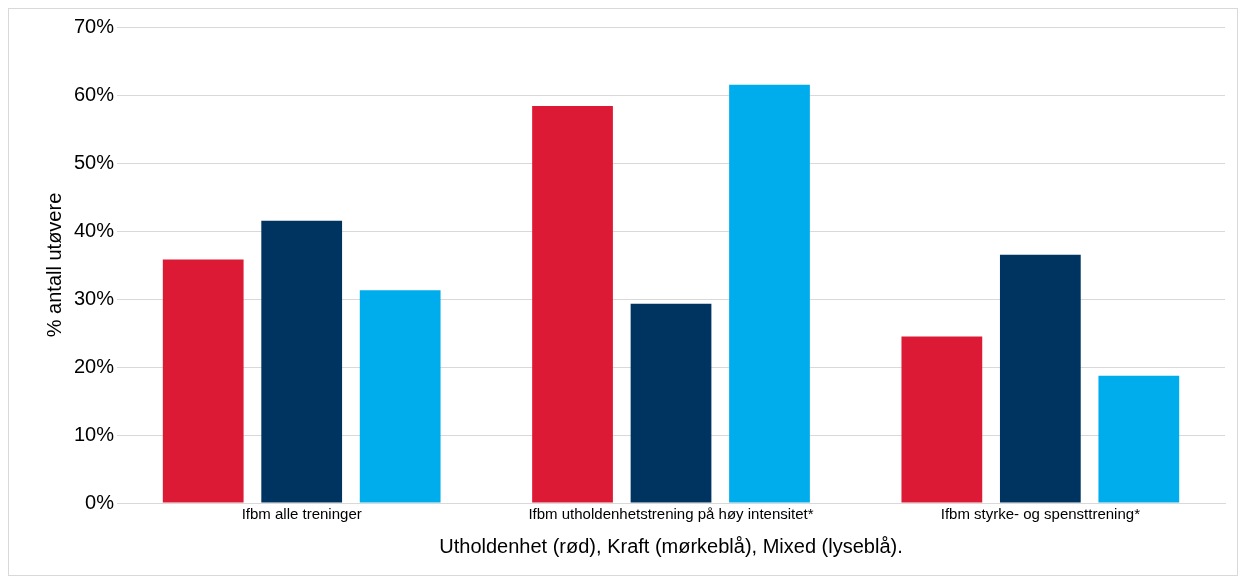  Describe the element at coordinates (100, 501) in the screenshot. I see `y-tick-label: 0%` at that location.